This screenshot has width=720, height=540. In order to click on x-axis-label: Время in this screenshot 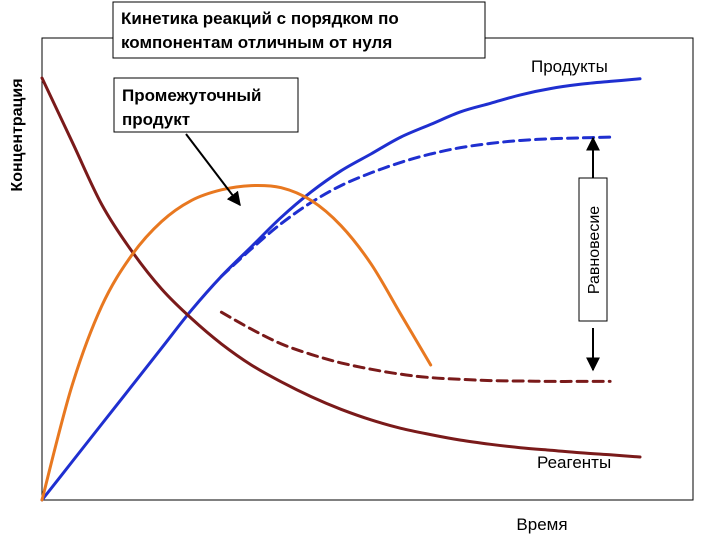, I will do `click(541, 524)`.